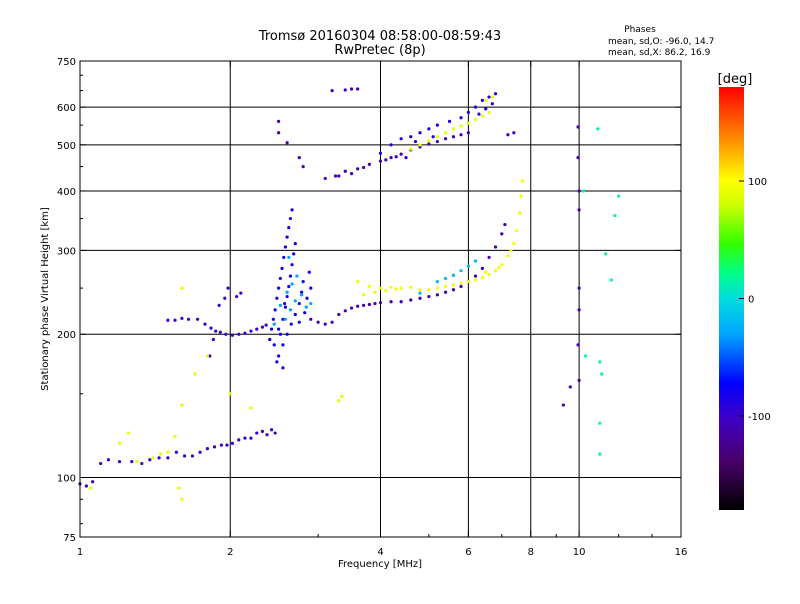 The width and height of the screenshot is (800, 604). Describe the element at coordinates (659, 53) in the screenshot. I see `stats-x-mode: mean, sd,X: 86.2, 16.9` at that location.